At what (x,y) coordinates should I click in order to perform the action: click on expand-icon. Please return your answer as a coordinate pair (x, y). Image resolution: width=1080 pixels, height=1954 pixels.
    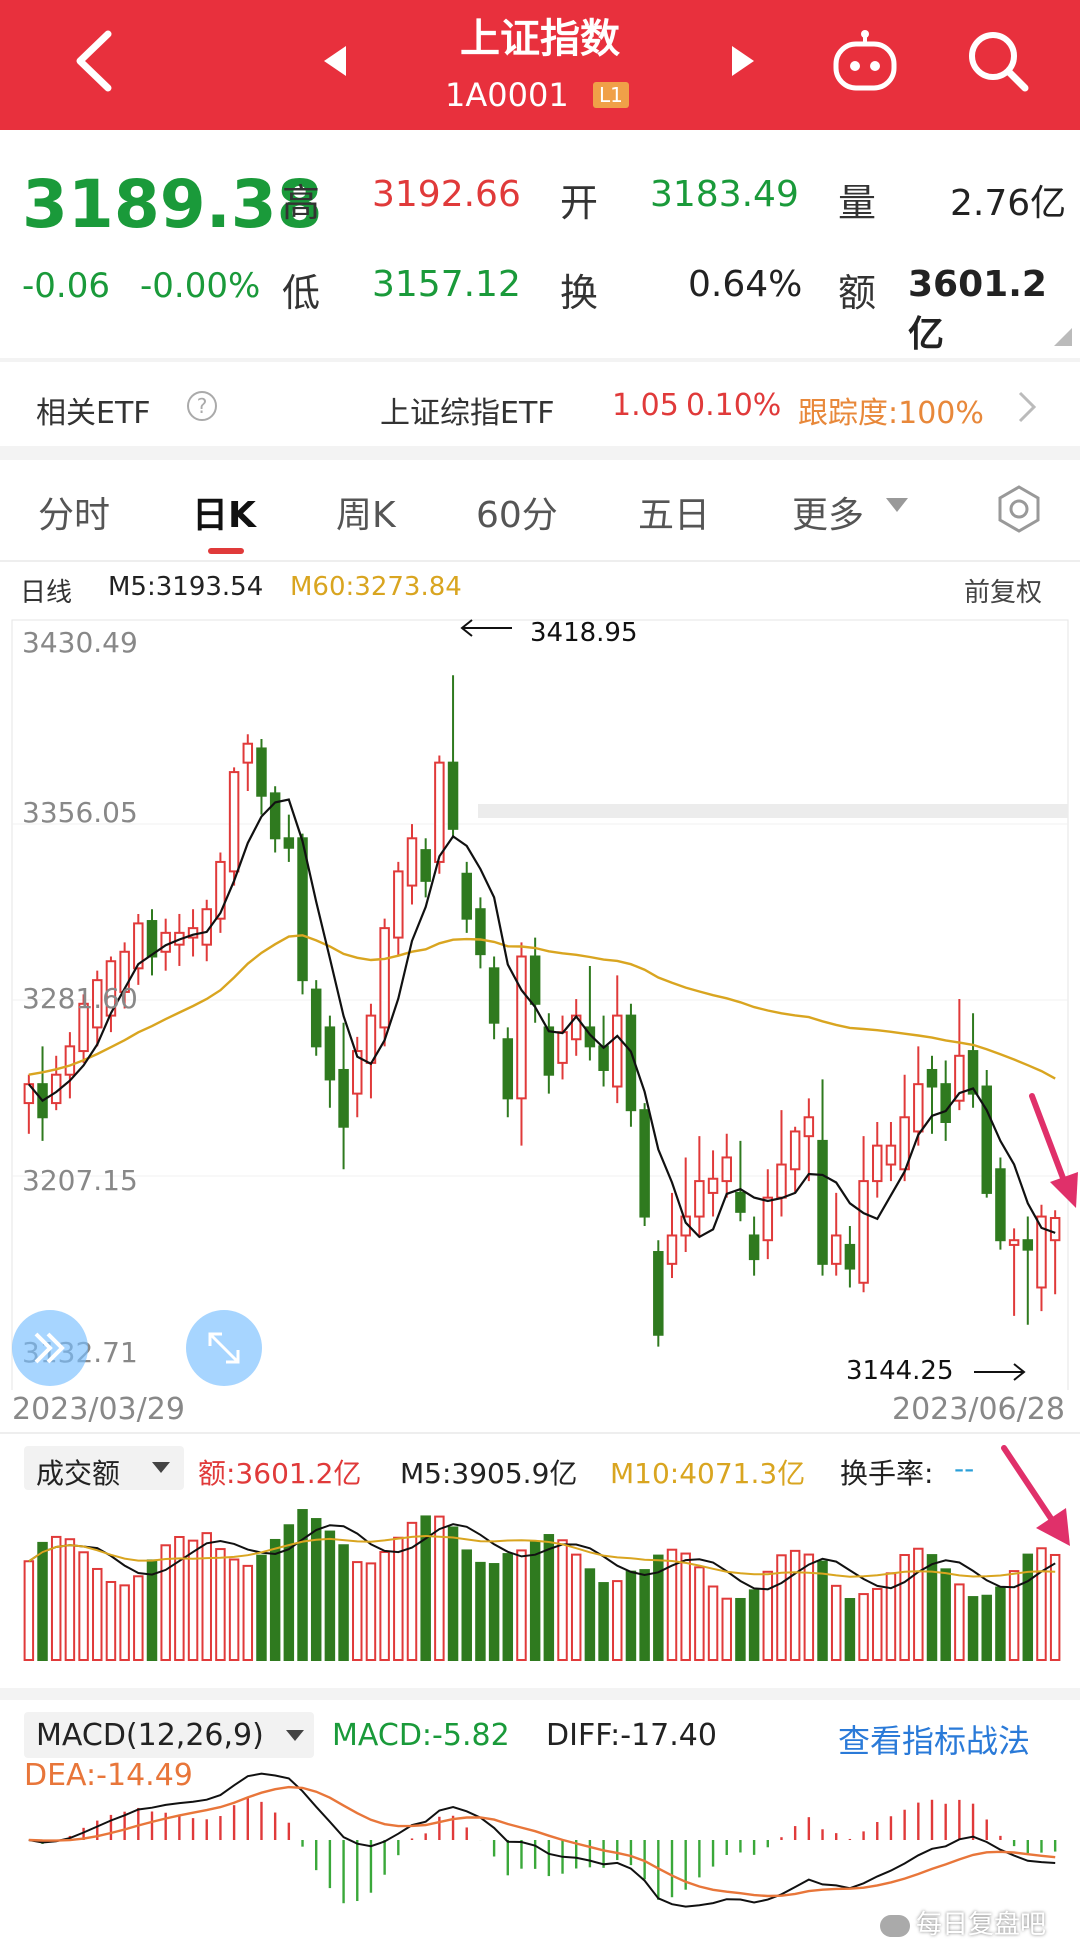
    Looking at the image, I should click on (224, 1348).